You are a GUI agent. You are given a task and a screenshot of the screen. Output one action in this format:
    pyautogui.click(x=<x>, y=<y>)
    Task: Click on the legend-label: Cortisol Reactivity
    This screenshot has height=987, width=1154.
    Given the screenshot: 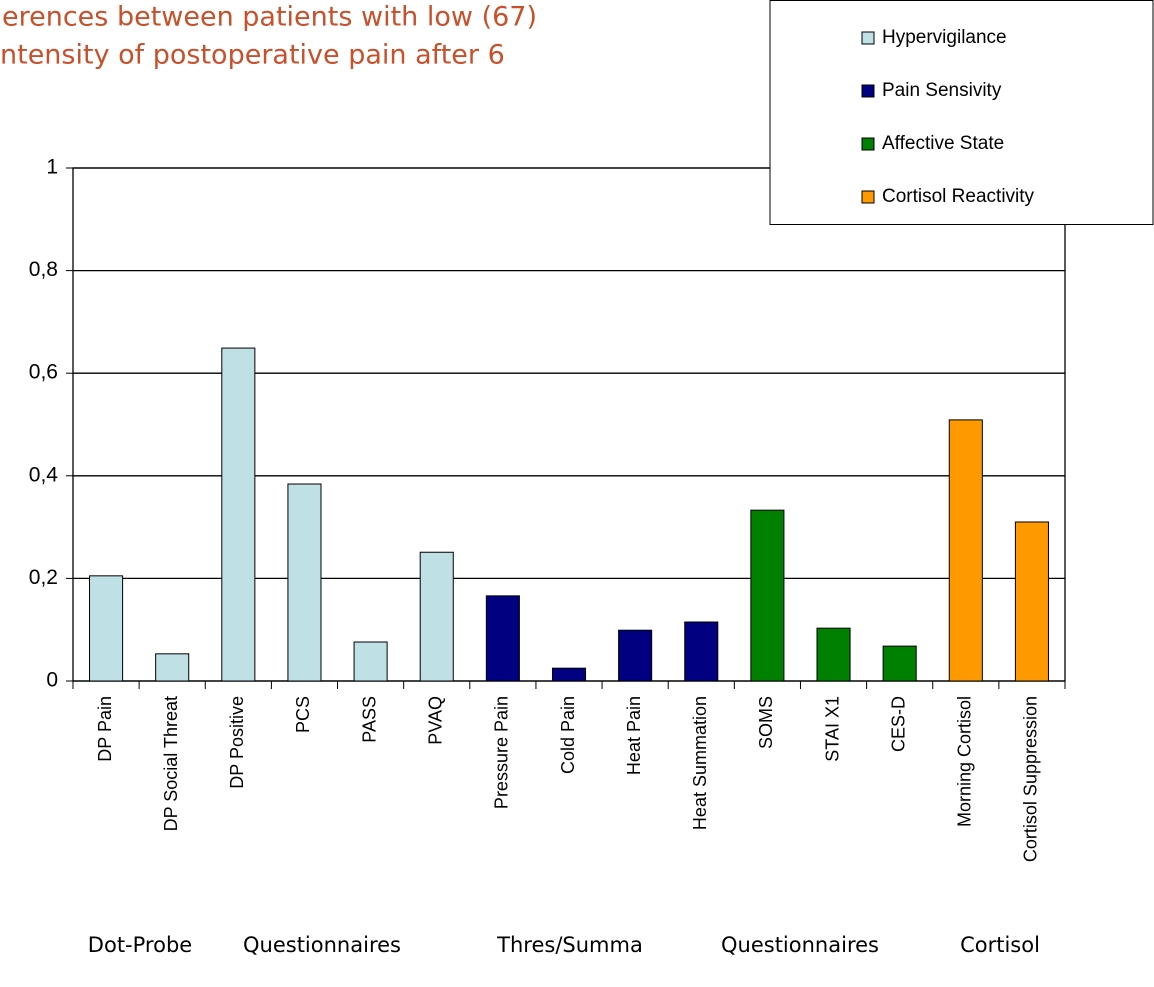 What is the action you would take?
    pyautogui.click(x=958, y=196)
    